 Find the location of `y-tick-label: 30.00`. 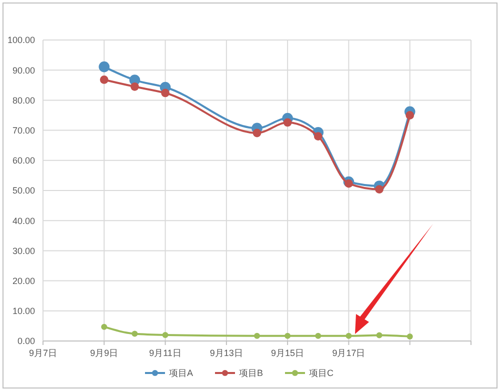

y-tick-label: 30.00 is located at coordinates (23, 251).